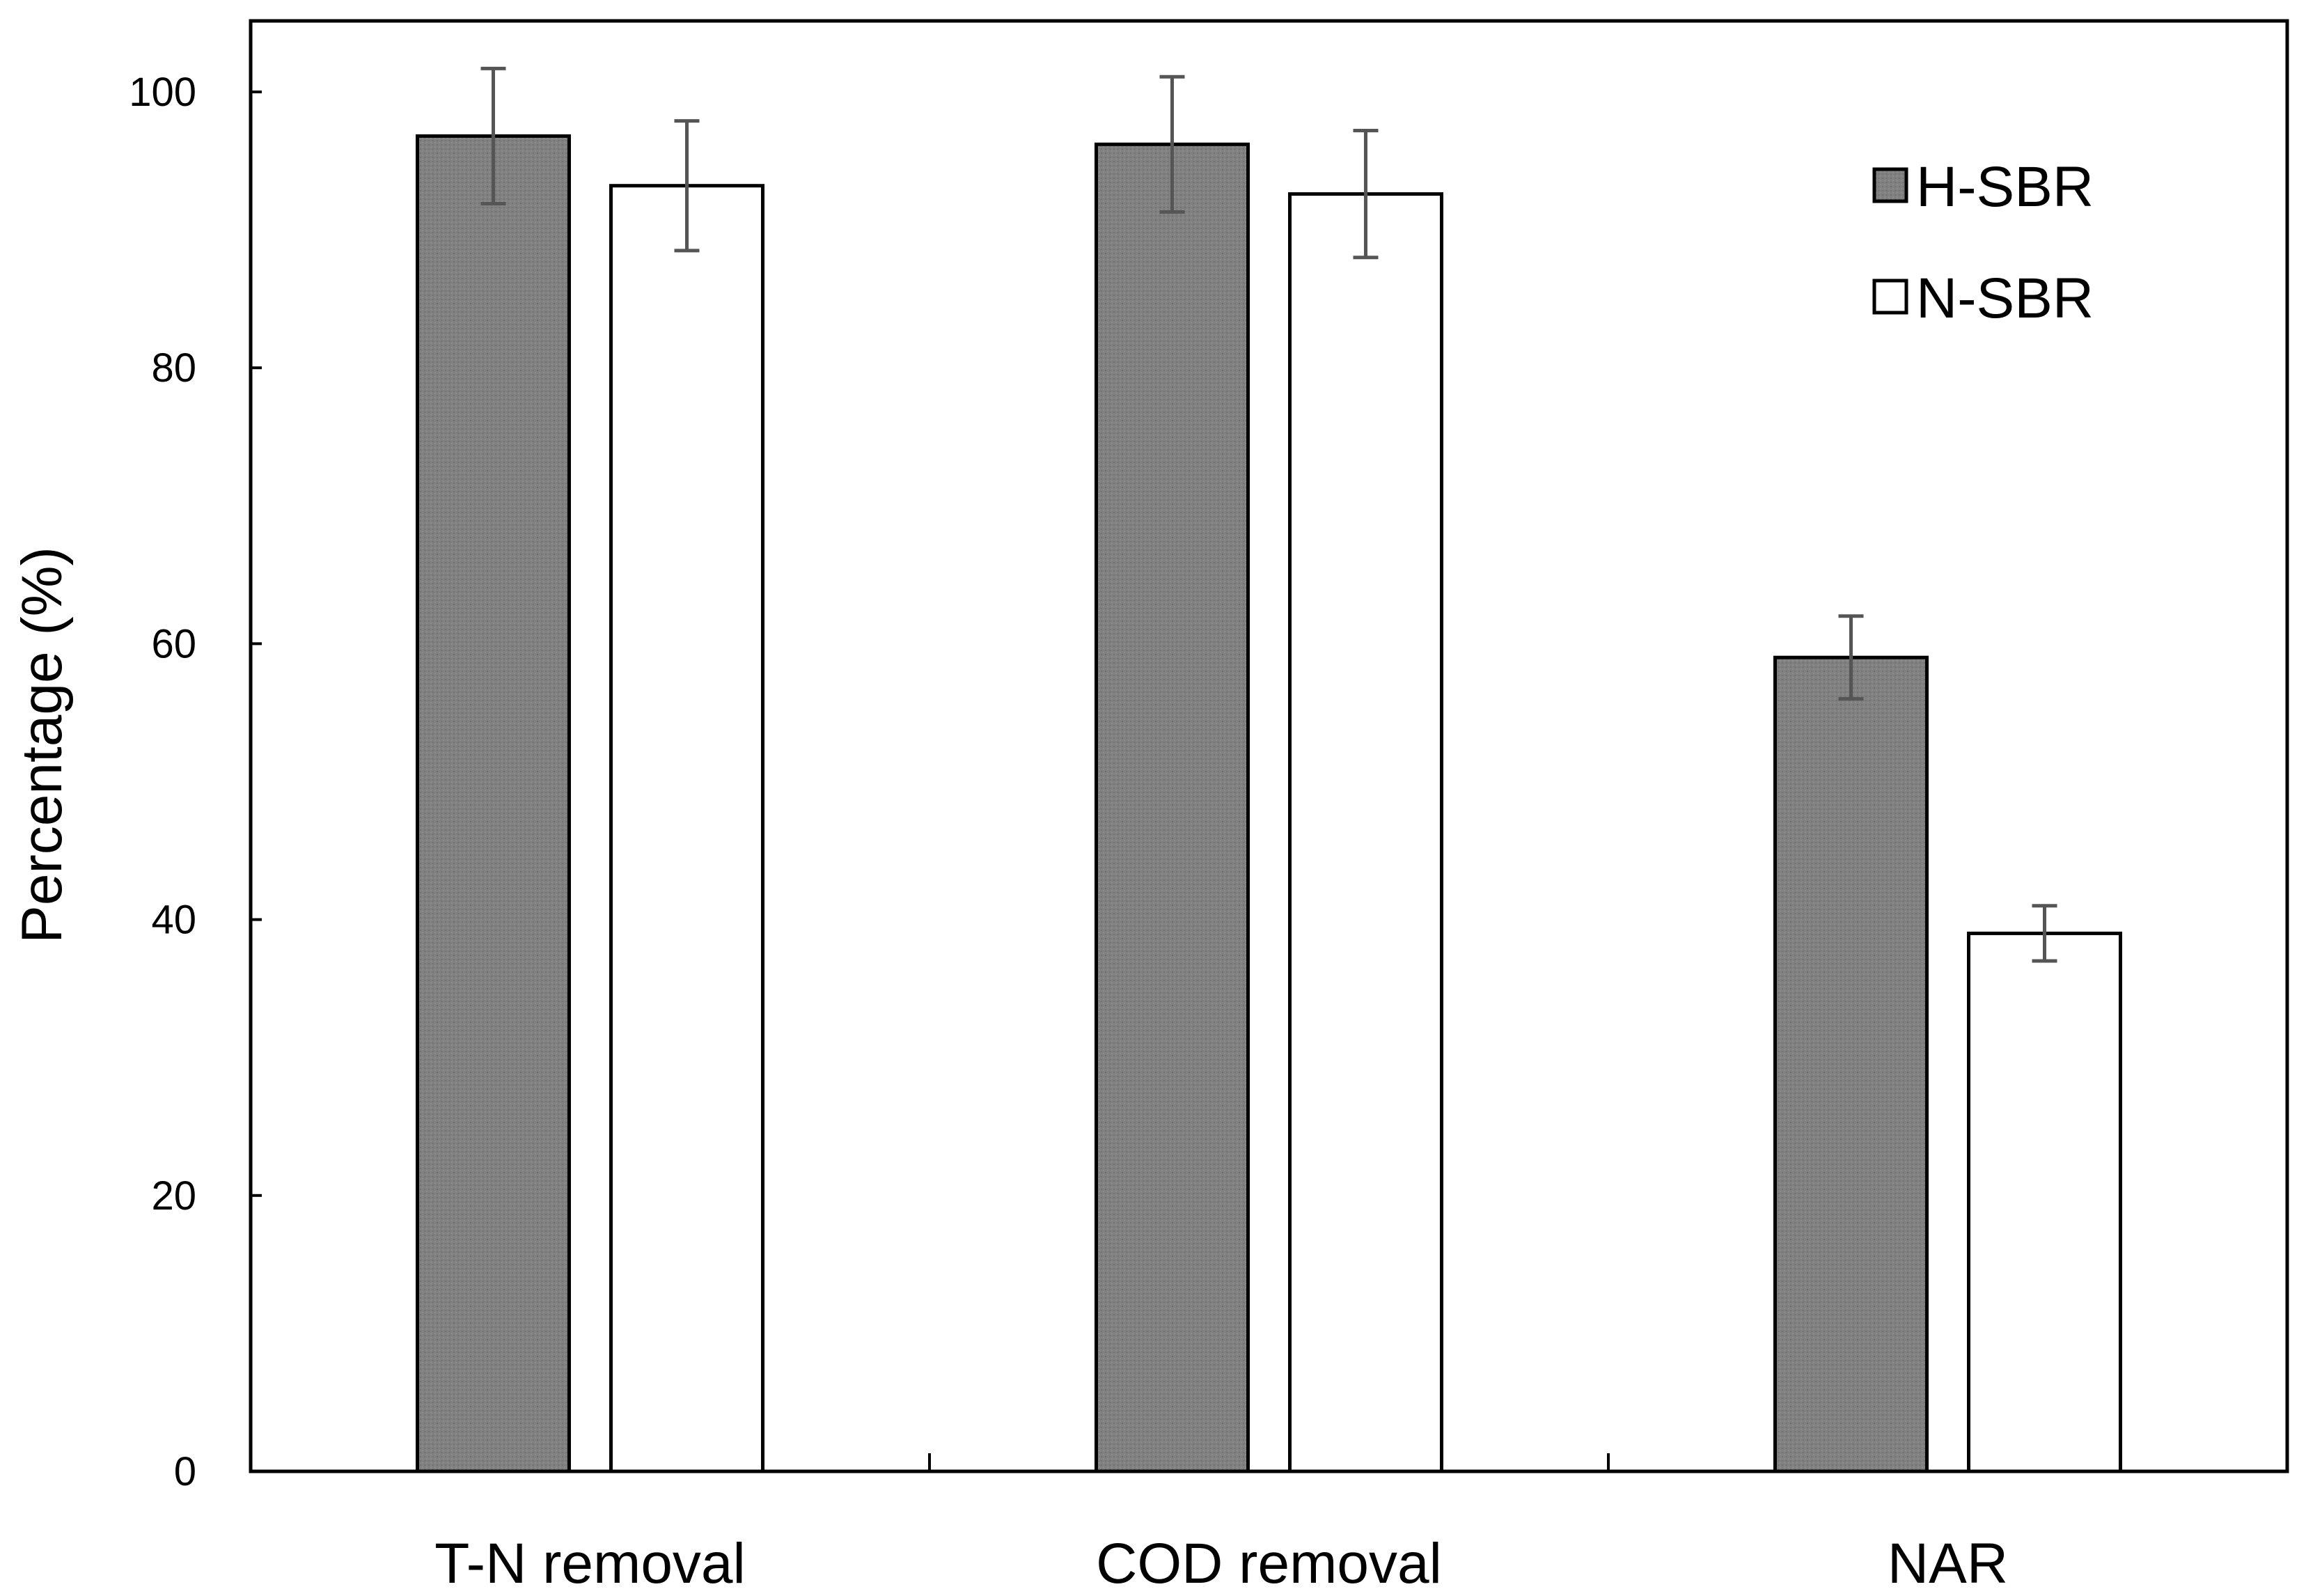 The image size is (2306, 1596). I want to click on y-tick-label: 40, so click(173, 920).